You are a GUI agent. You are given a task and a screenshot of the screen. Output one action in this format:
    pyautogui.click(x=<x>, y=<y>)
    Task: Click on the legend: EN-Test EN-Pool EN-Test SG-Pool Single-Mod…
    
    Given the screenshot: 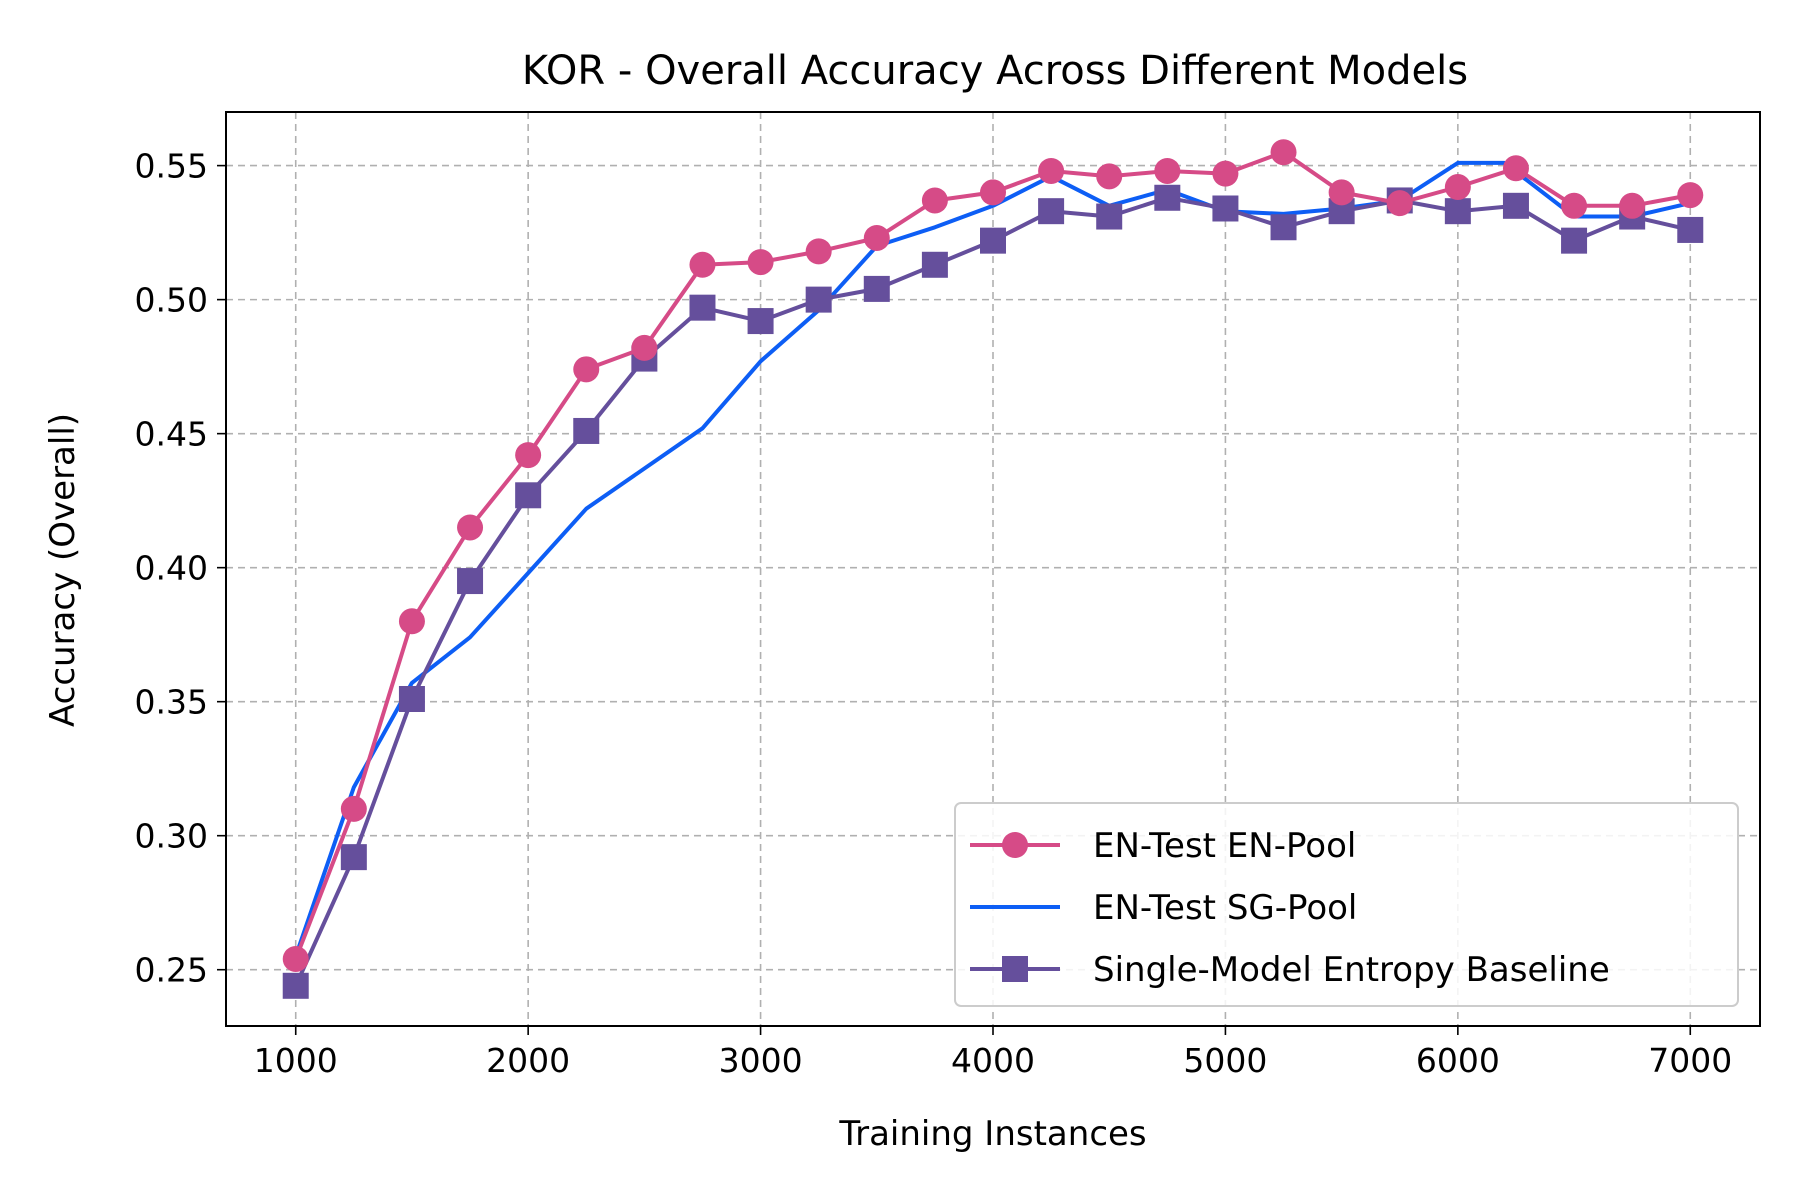 What is the action you would take?
    pyautogui.click(x=1346, y=904)
    